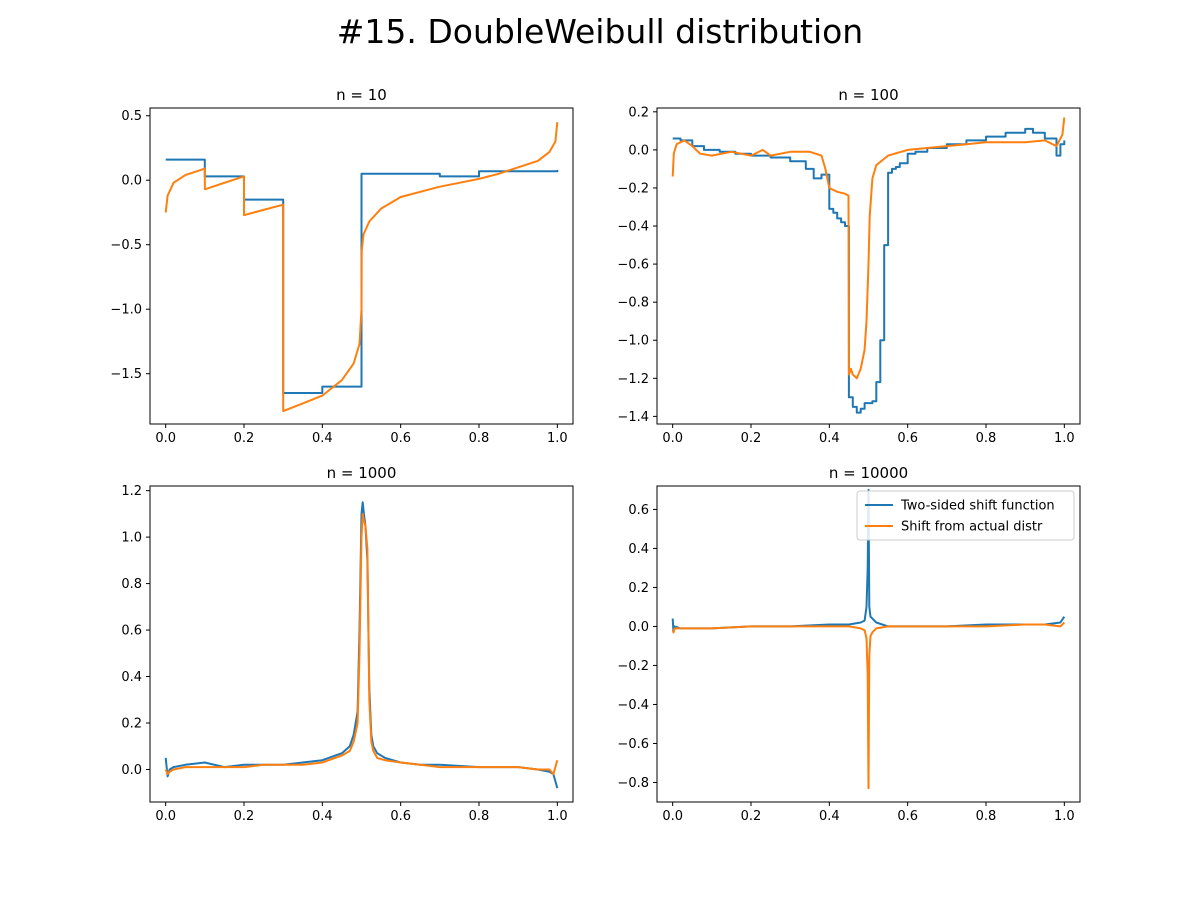 The image size is (1200, 900). Describe the element at coordinates (126, 245) in the screenshot. I see `y-tick-label: −0.5` at that location.